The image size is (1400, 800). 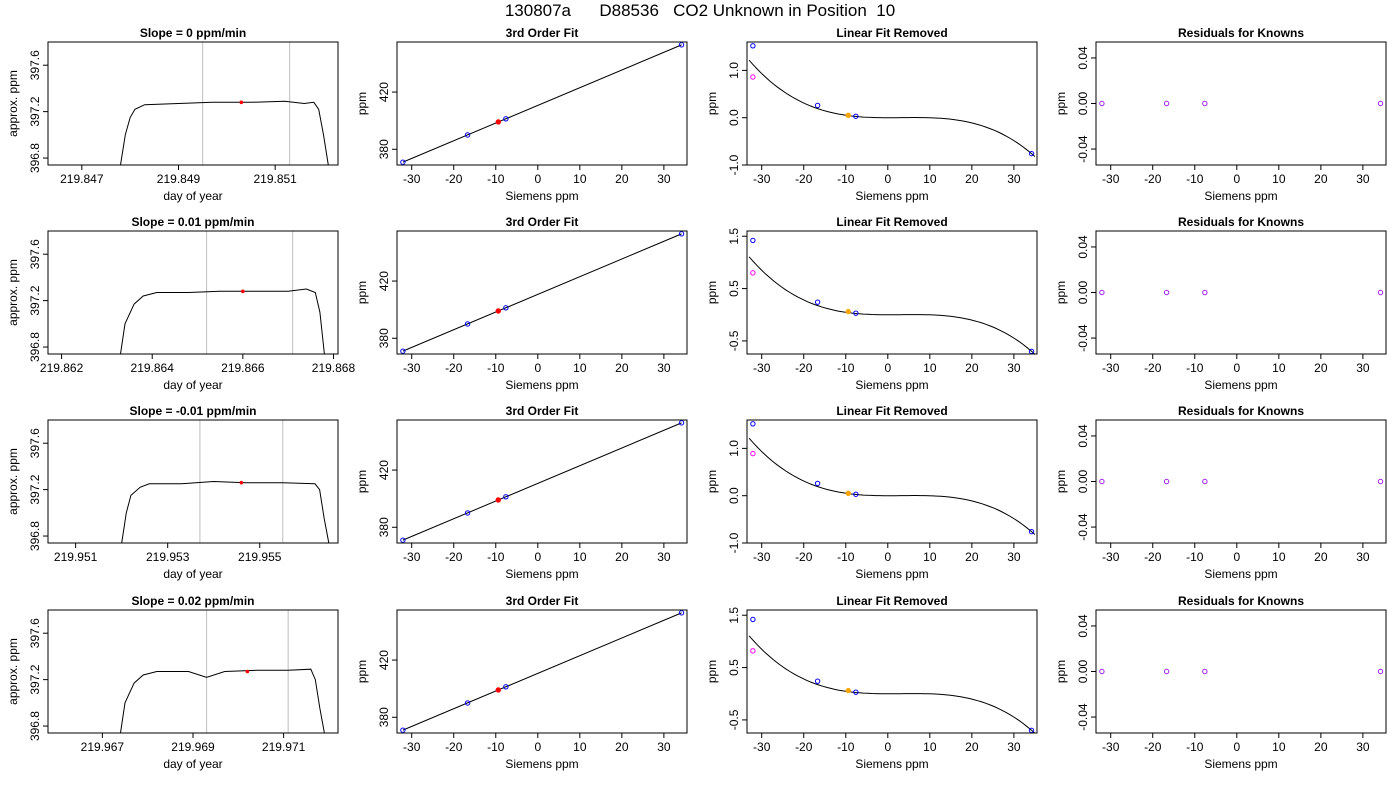 I want to click on y-tick-label: 1.5, so click(x=734, y=615).